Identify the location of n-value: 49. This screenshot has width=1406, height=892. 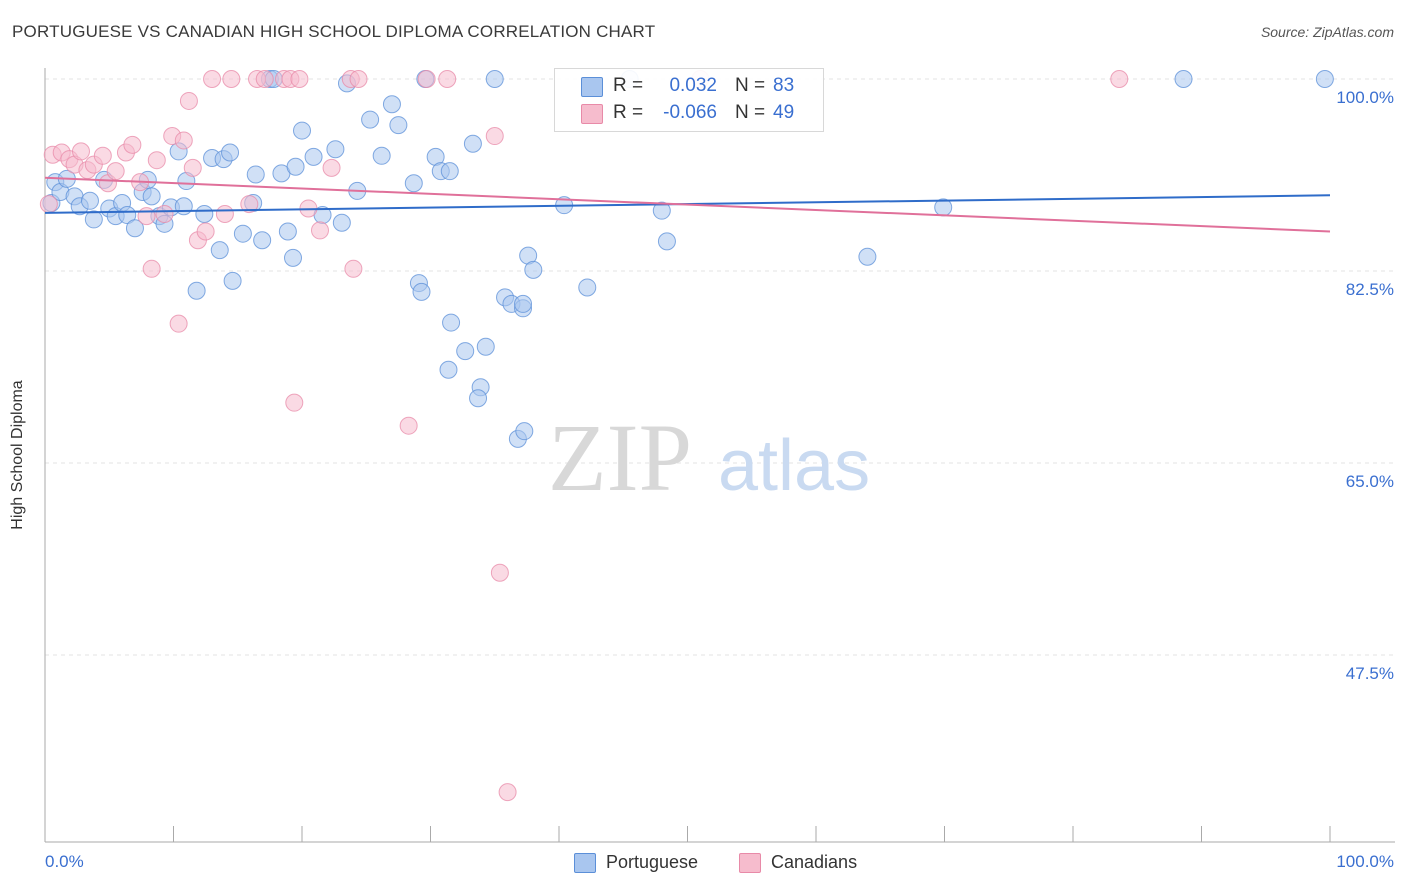
(784, 112).